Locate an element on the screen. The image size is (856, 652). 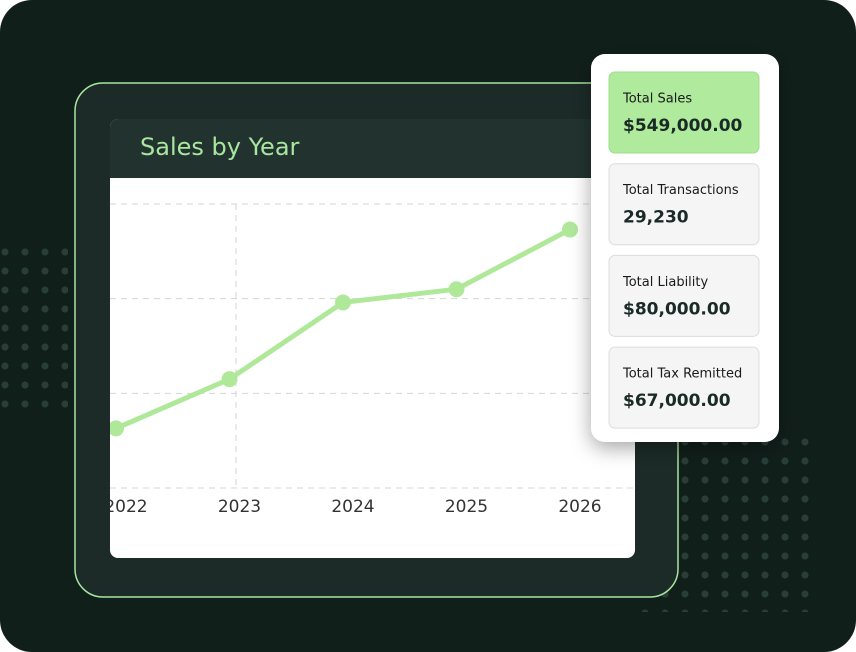
stat-label: Total Liability is located at coordinates (665, 282).